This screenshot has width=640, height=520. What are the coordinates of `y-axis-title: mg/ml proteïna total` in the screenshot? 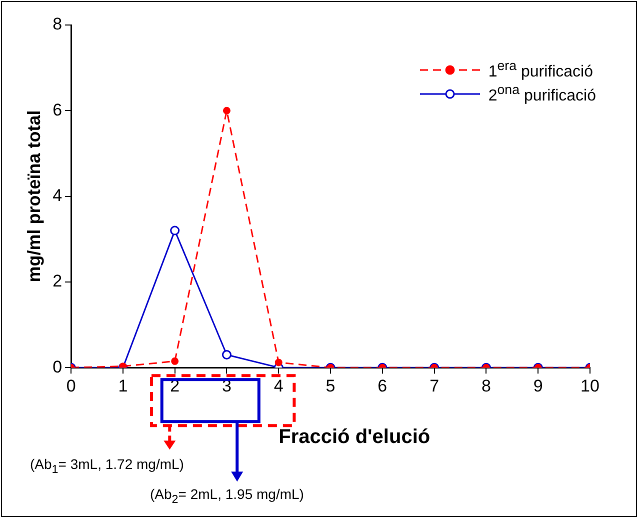 It's located at (34, 196).